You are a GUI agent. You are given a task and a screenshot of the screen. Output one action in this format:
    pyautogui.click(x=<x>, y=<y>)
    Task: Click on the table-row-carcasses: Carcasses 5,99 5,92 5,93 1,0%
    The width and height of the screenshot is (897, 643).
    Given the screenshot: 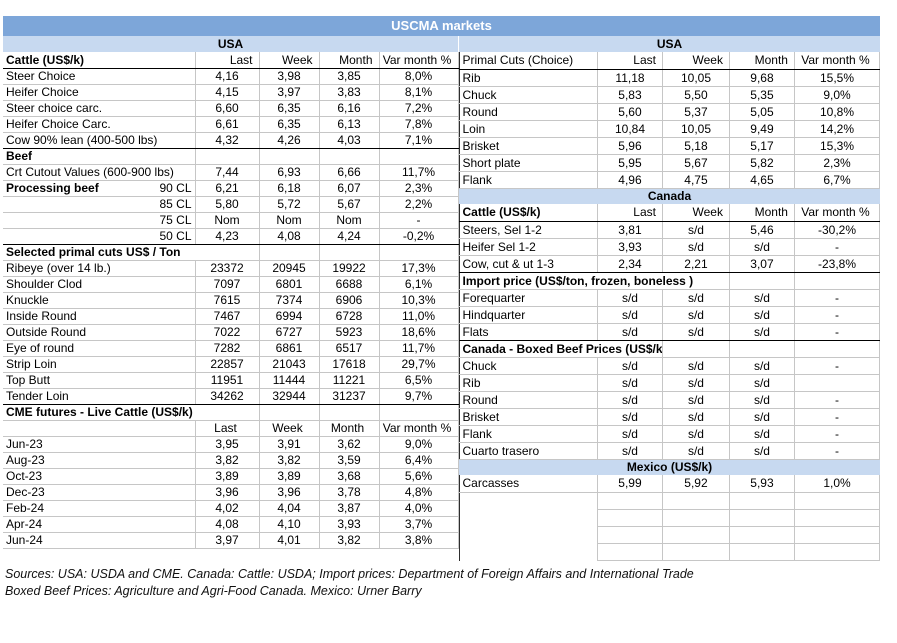 What is the action you would take?
    pyautogui.click(x=670, y=484)
    